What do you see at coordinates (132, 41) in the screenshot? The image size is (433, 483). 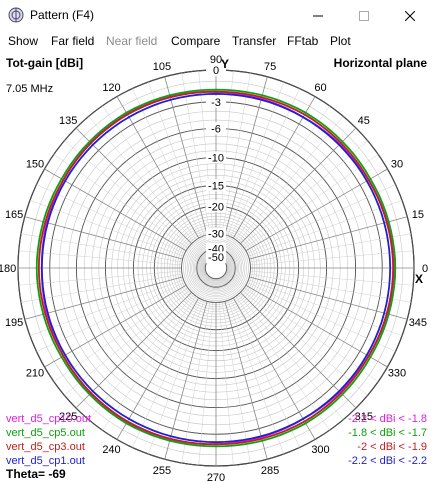 I see `menu-near-field: Near field` at bounding box center [132, 41].